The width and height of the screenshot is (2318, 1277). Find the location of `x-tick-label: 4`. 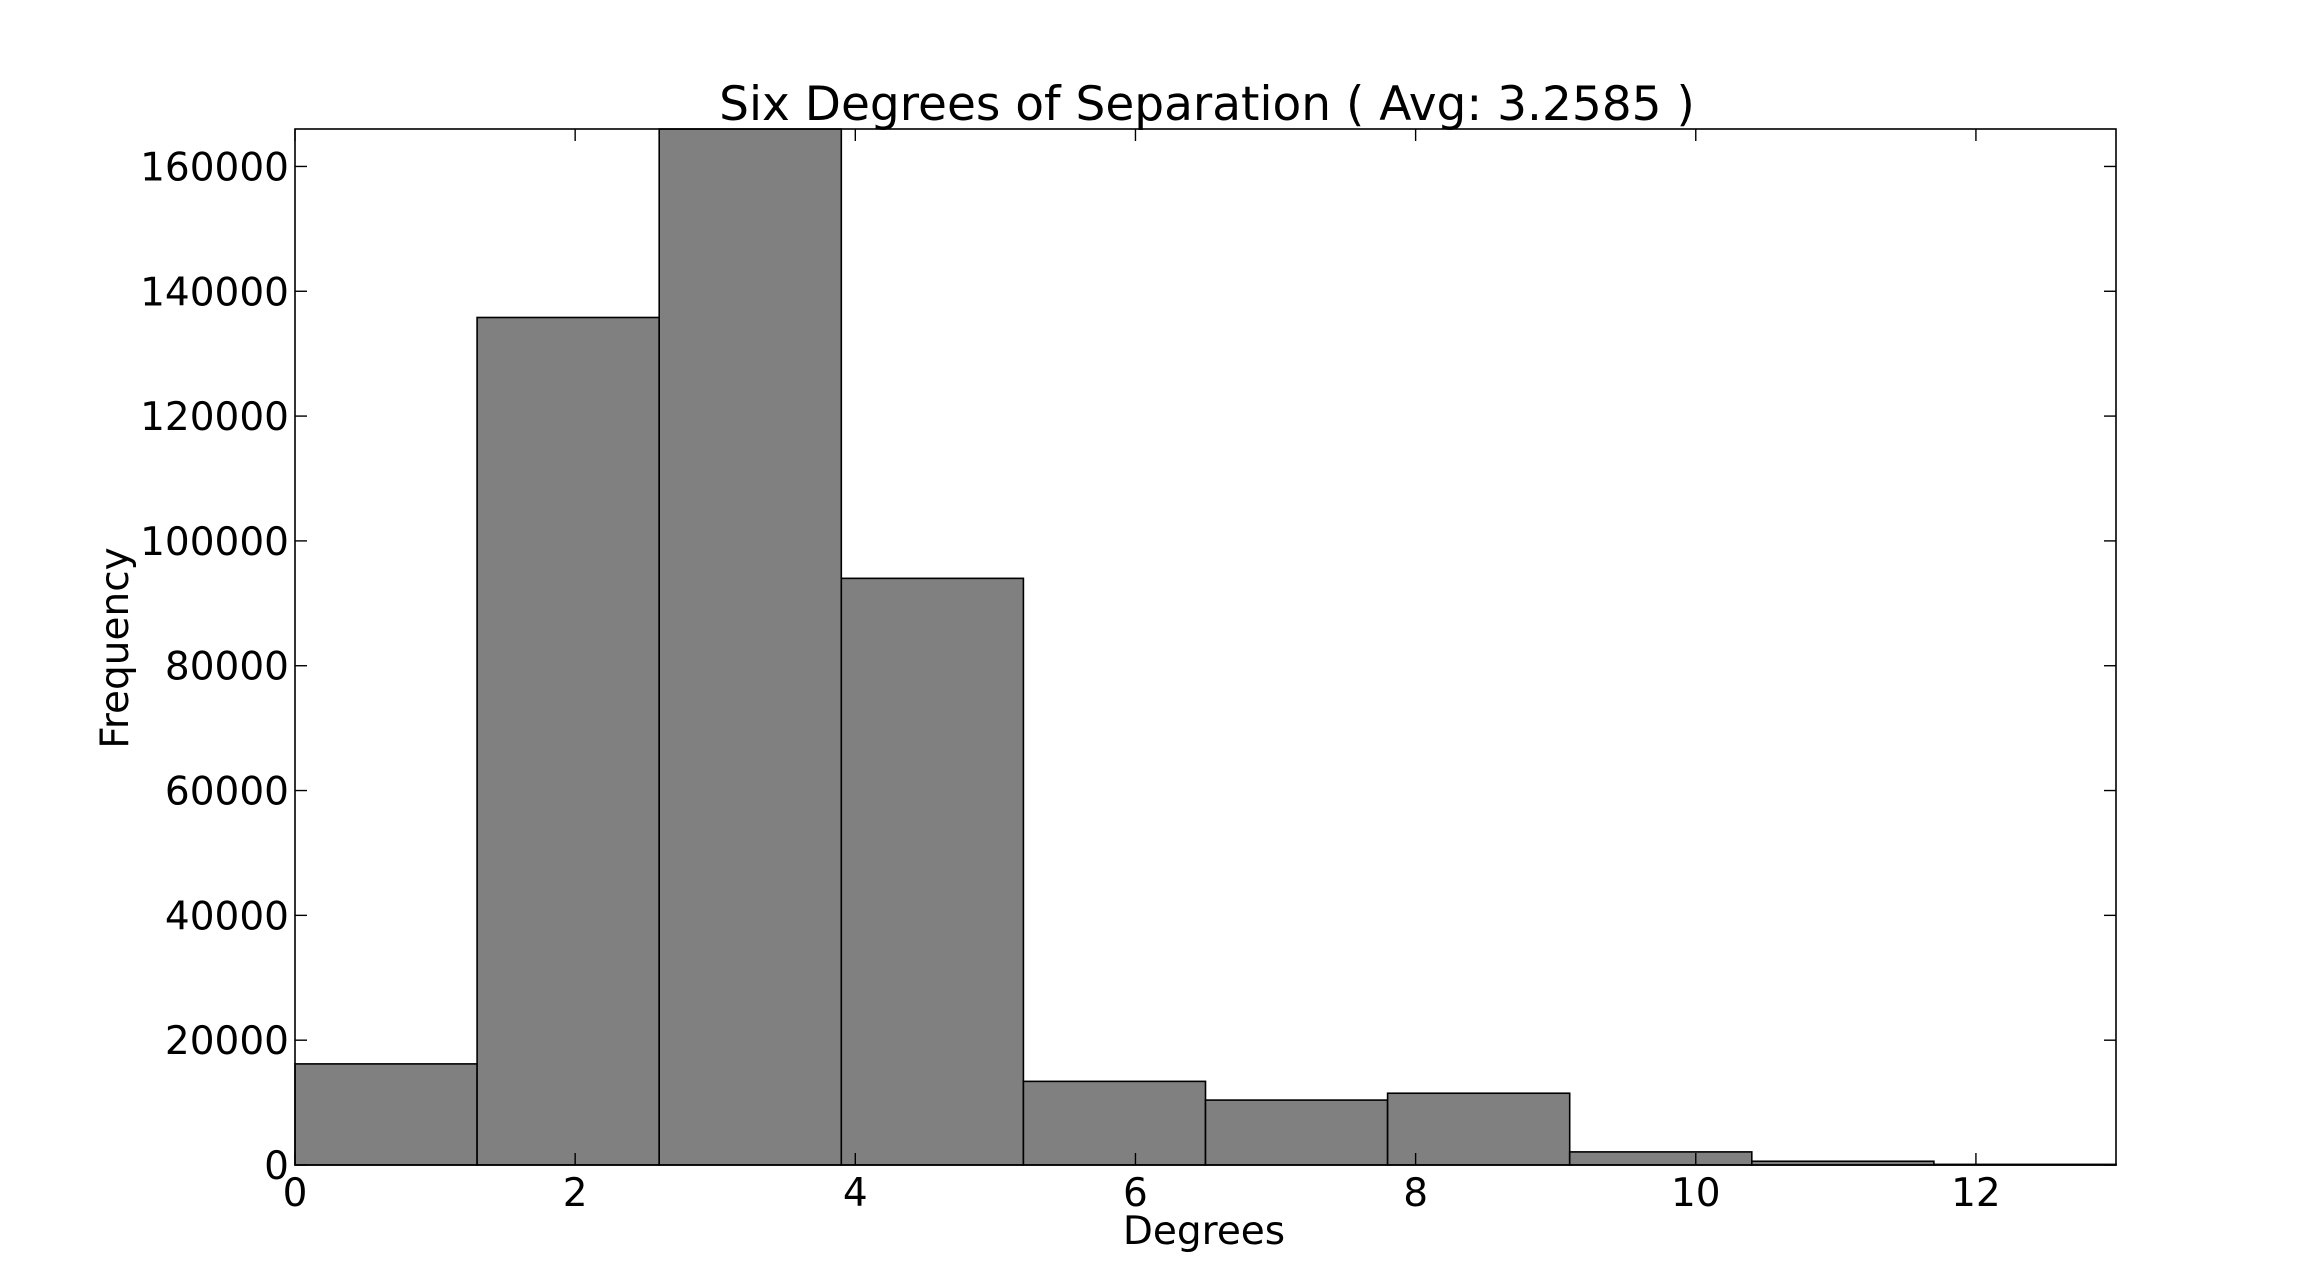

x-tick-label: 4 is located at coordinates (855, 1193).